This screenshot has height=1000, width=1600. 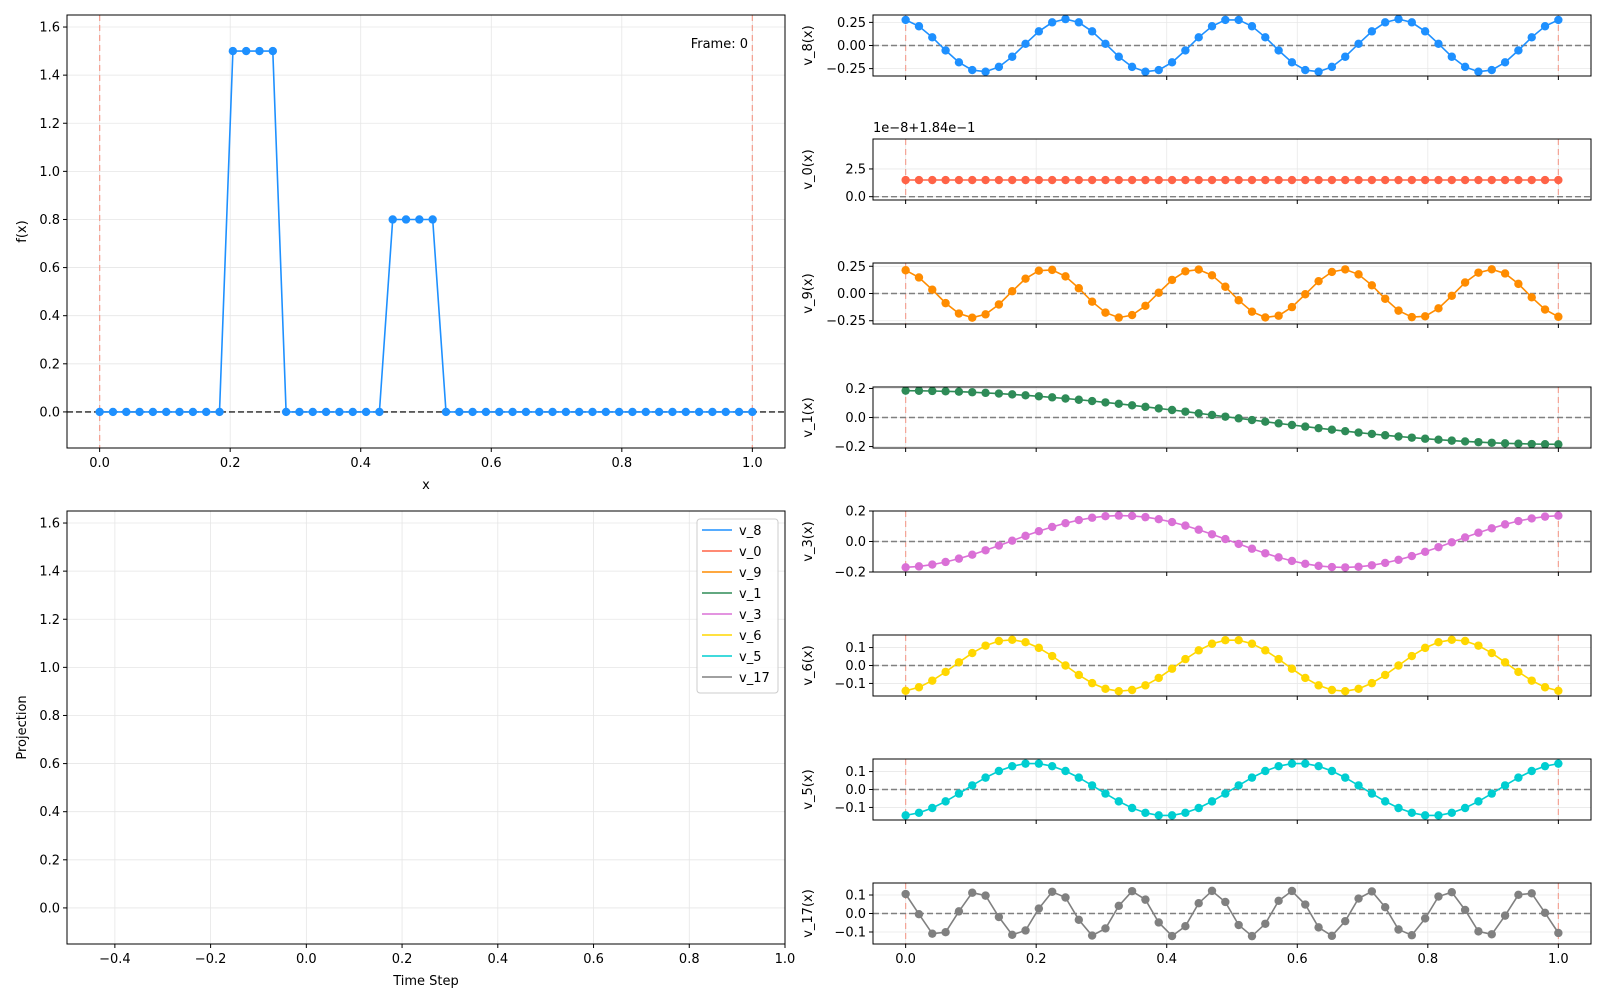 I want to click on v3-y-axis-label: v_3(x), so click(x=808, y=541).